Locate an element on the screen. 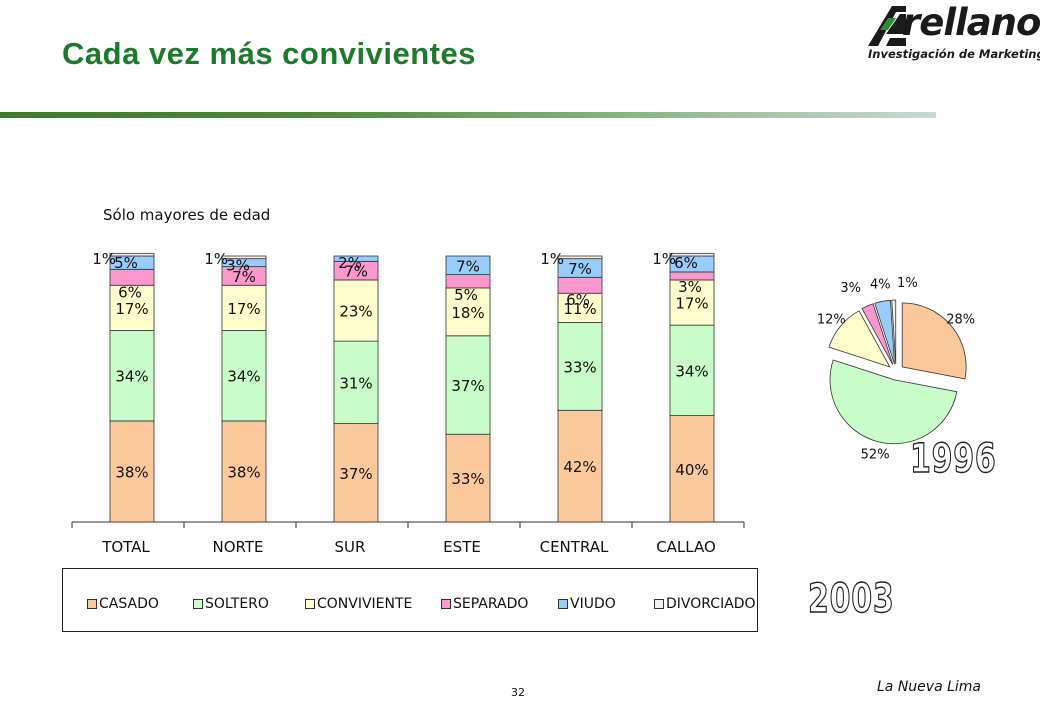  data-label-divorciado-callao: 1% is located at coordinates (664, 259).